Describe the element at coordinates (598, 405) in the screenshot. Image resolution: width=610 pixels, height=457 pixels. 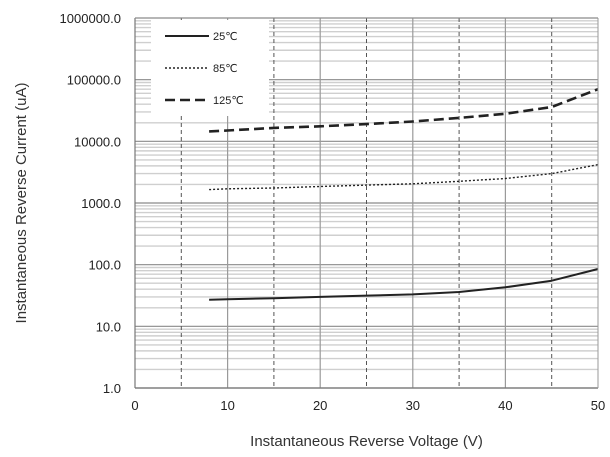
I see `x-tick-label: 50` at that location.